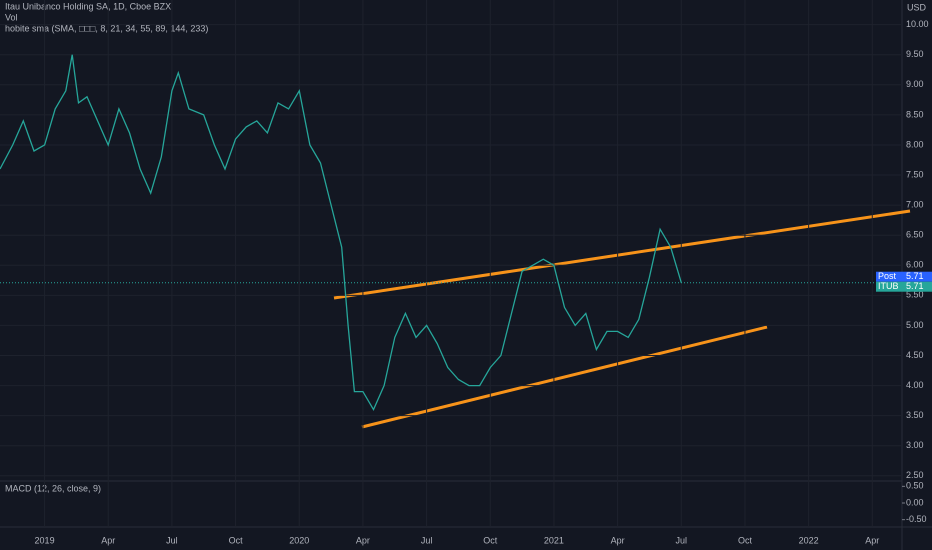 This screenshot has height=550, width=932. Describe the element at coordinates (915, 235) in the screenshot. I see `y-tick-label: 6.50` at that location.